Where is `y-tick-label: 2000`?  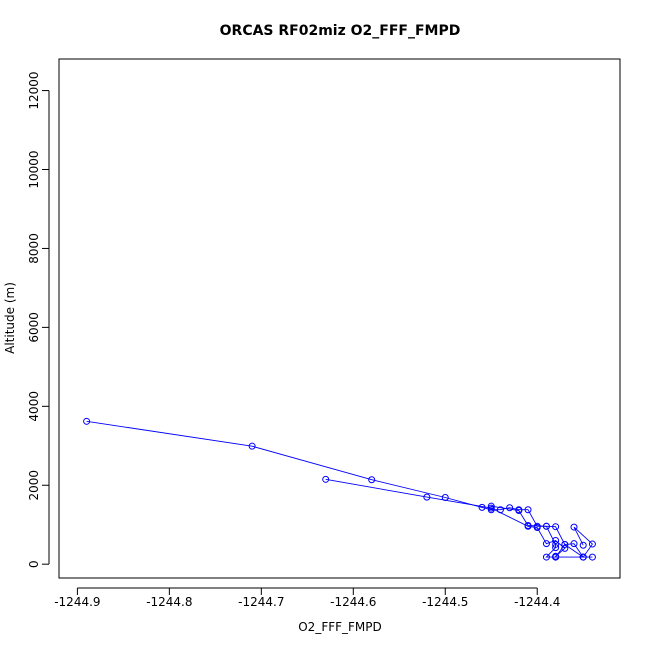
y-tick-label: 2000 is located at coordinates (34, 485).